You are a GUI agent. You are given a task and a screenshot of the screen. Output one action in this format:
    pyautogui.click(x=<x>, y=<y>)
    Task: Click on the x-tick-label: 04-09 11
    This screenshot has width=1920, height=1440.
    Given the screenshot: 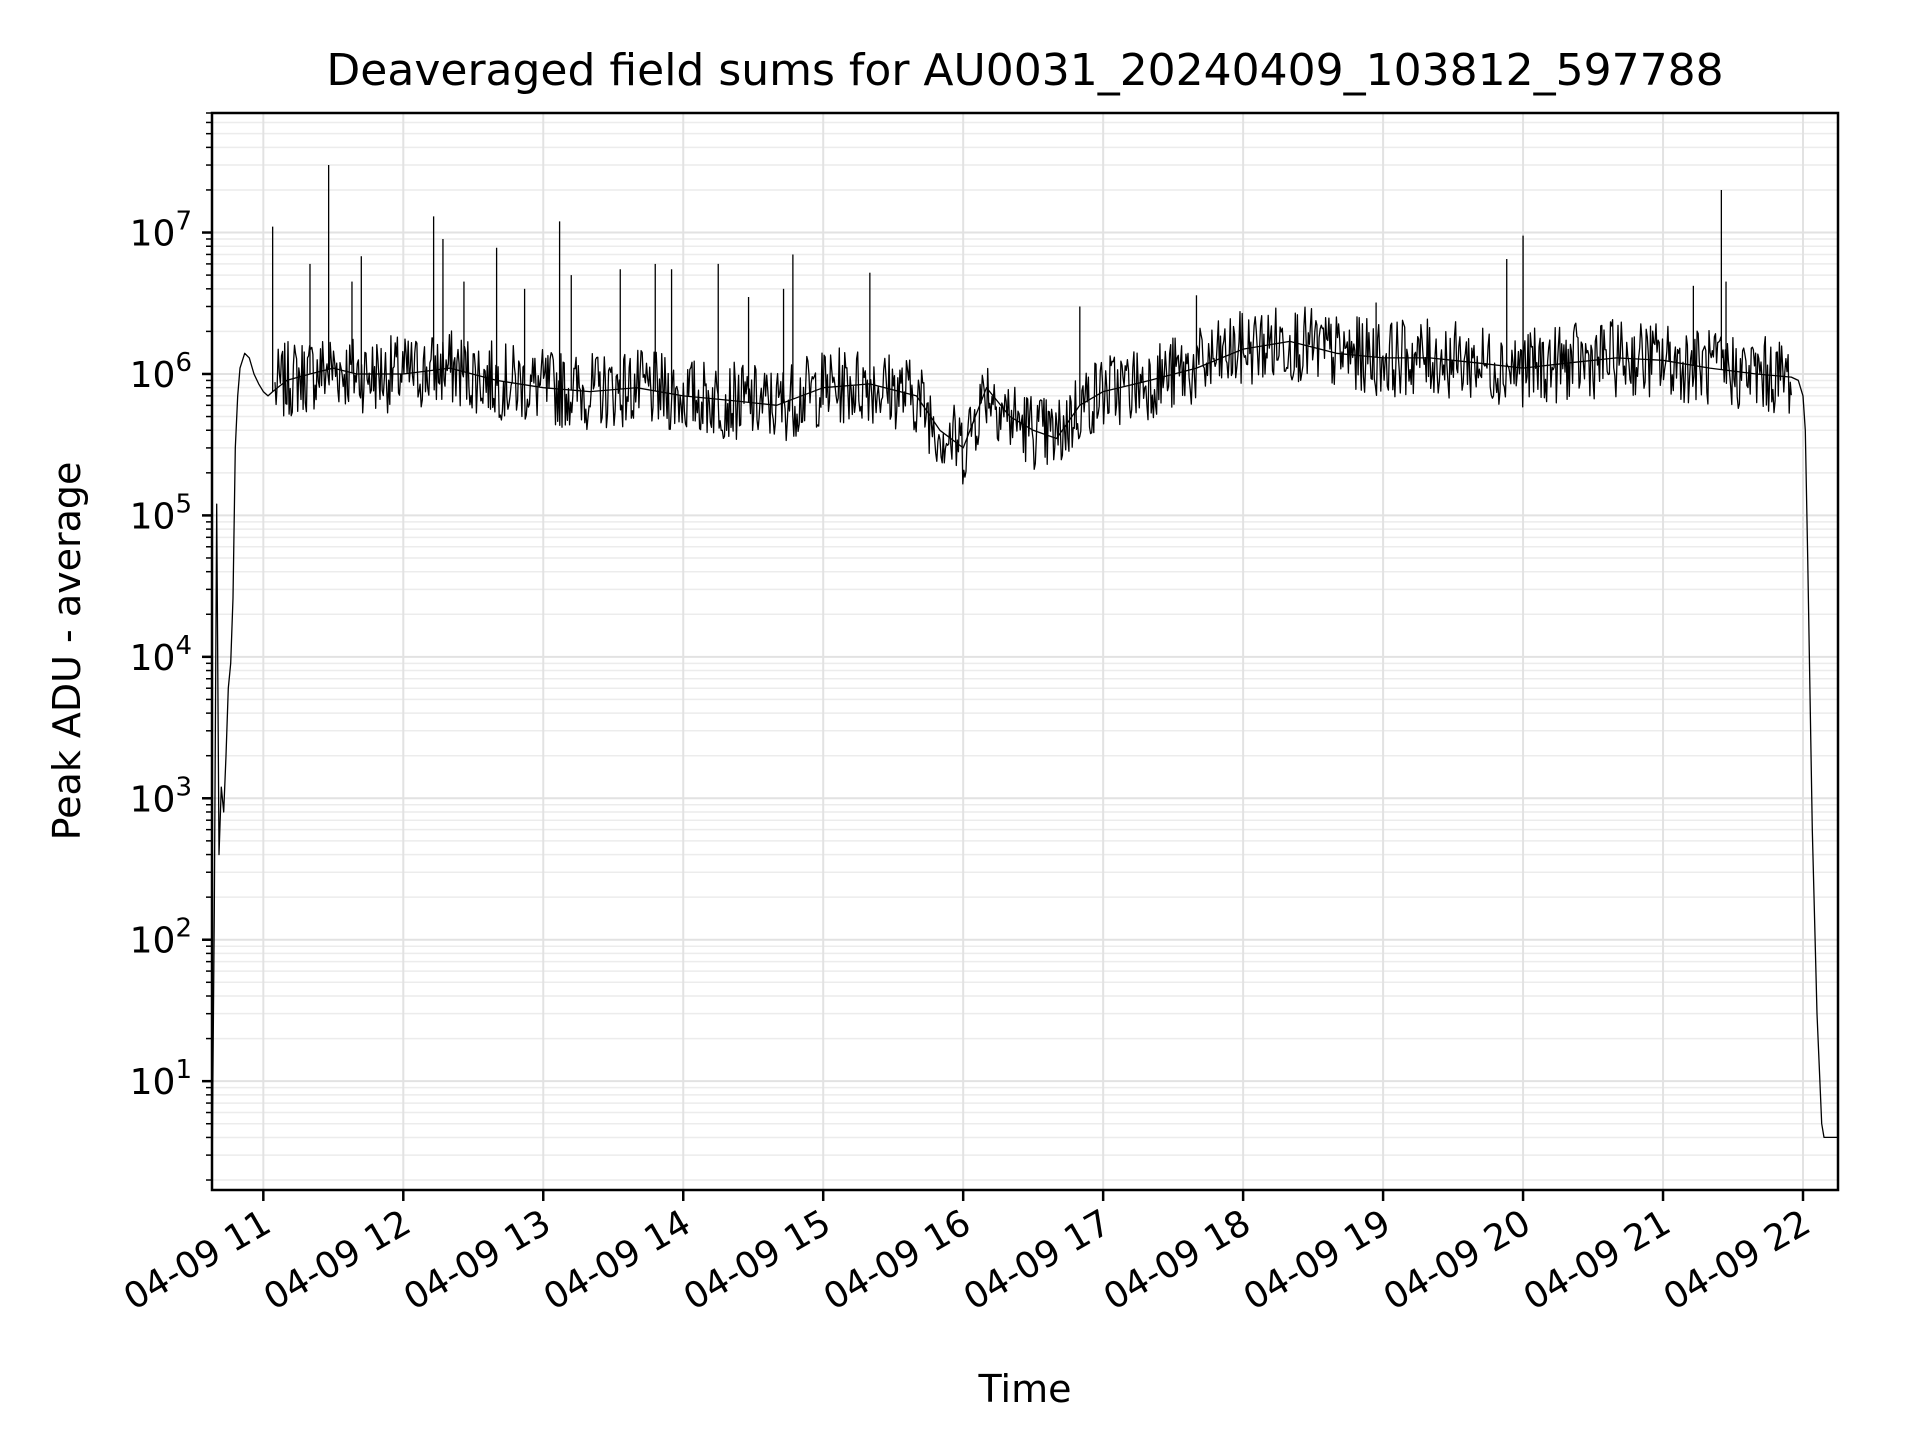 What is the action you would take?
    pyautogui.click(x=197, y=1260)
    